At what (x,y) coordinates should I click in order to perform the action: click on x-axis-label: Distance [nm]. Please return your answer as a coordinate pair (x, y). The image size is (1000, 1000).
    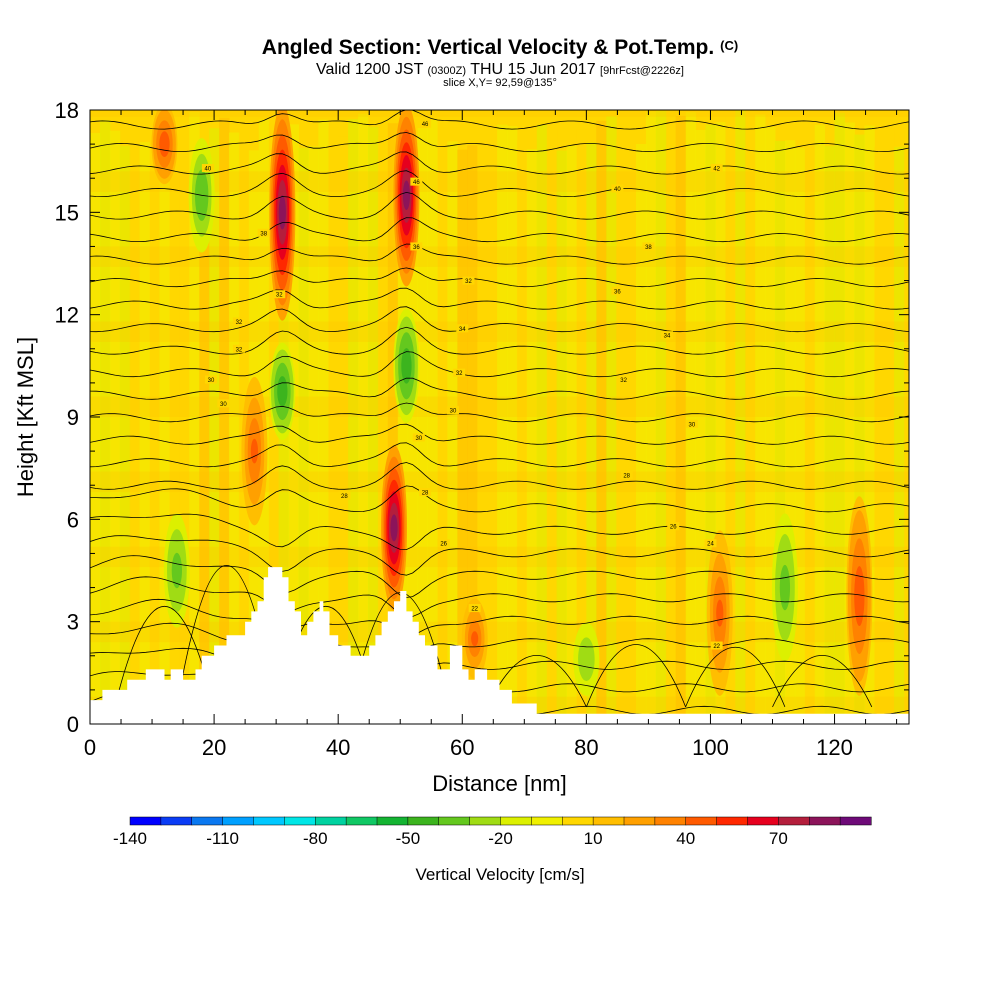
    Looking at the image, I should click on (499, 783).